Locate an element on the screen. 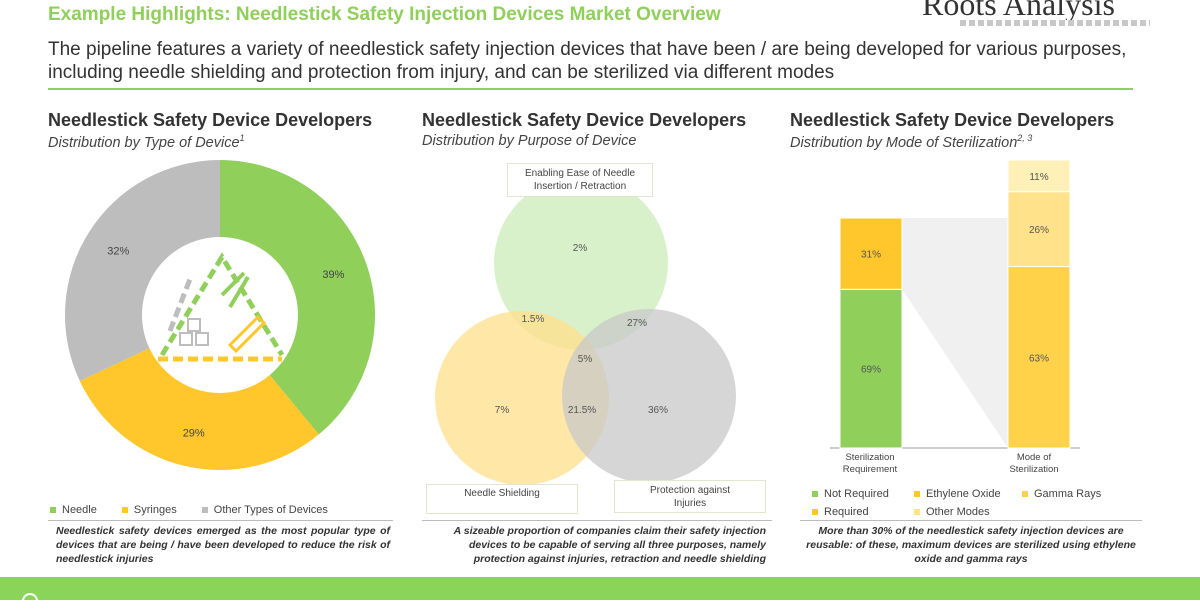 This screenshot has height=609, width=1200. panel-subtitle: Distribution by Purpose of Device is located at coordinates (529, 141).